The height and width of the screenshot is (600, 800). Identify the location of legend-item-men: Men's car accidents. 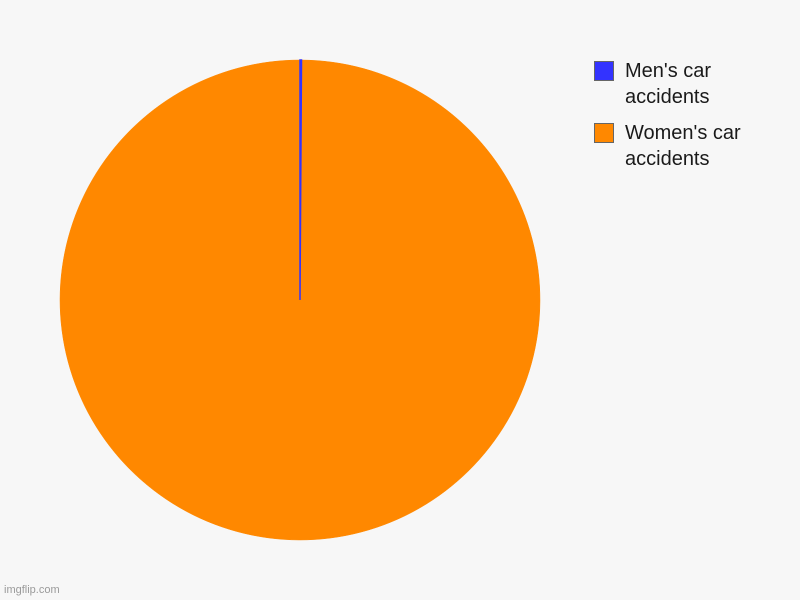
(694, 84).